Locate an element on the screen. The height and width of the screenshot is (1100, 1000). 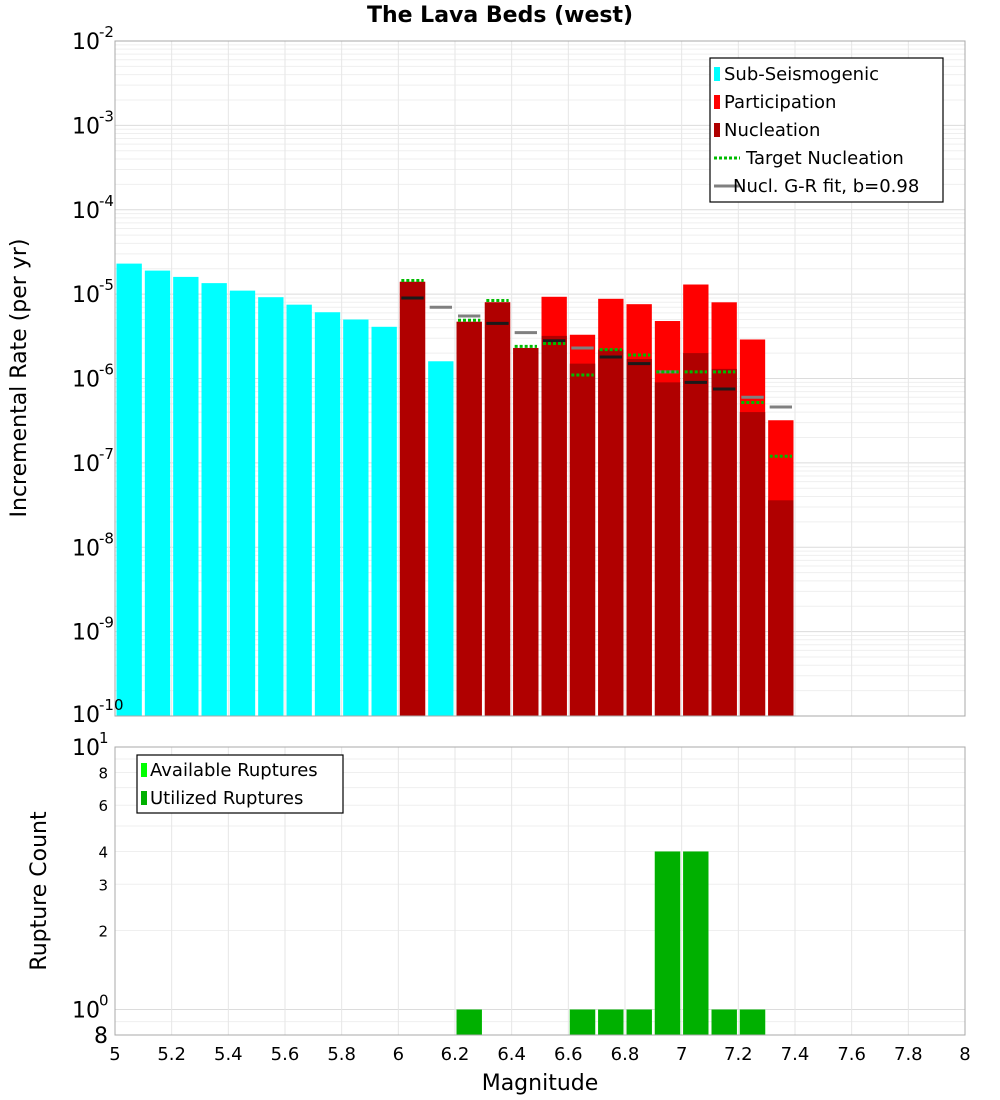
legend-label: Nucleation is located at coordinates (772, 130).